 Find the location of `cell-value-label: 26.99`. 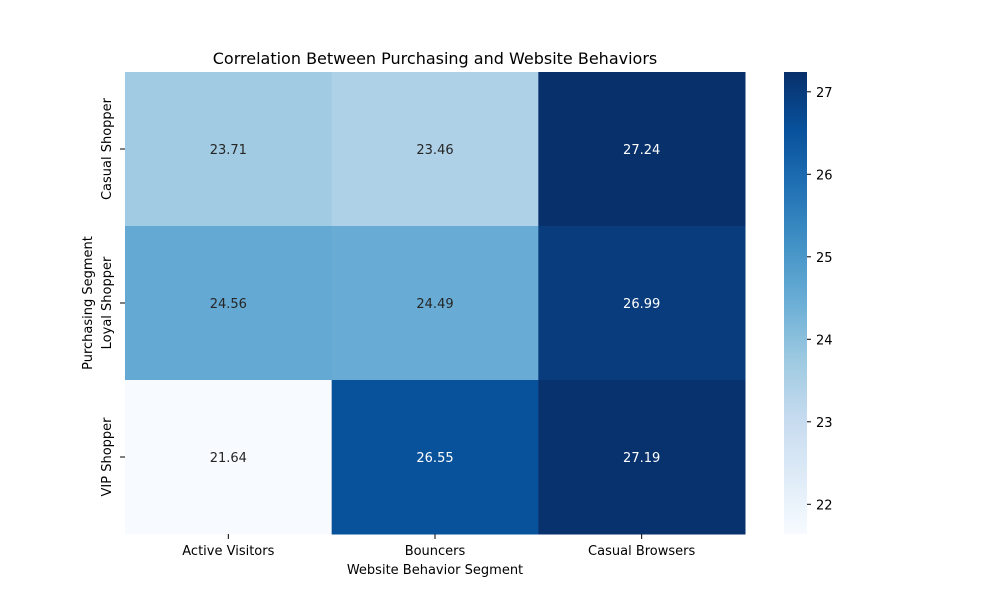

cell-value-label: 26.99 is located at coordinates (641, 304).